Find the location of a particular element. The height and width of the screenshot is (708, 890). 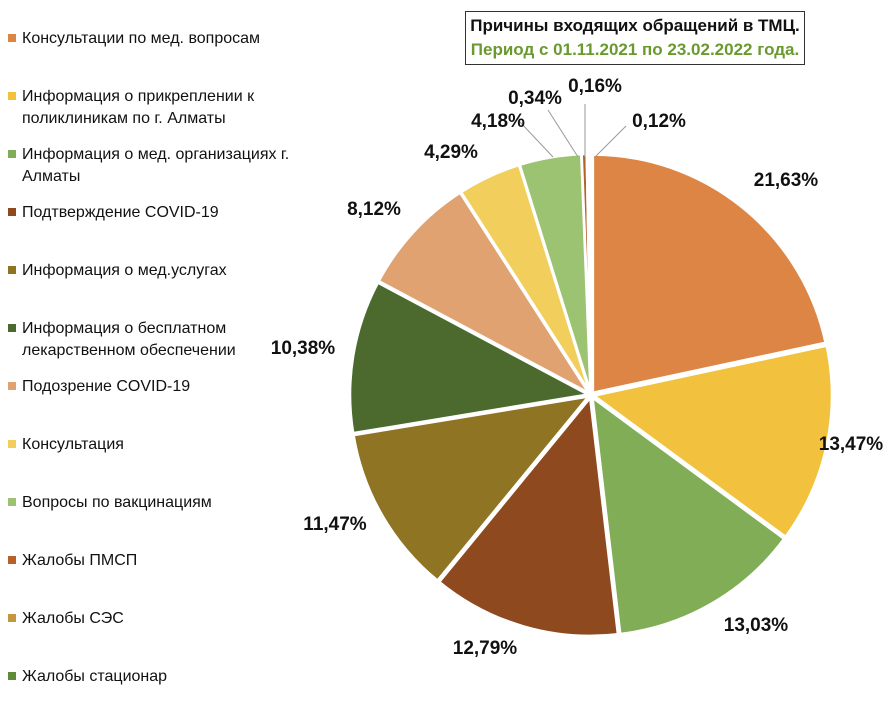

data-label: 21,63% is located at coordinates (786, 180).